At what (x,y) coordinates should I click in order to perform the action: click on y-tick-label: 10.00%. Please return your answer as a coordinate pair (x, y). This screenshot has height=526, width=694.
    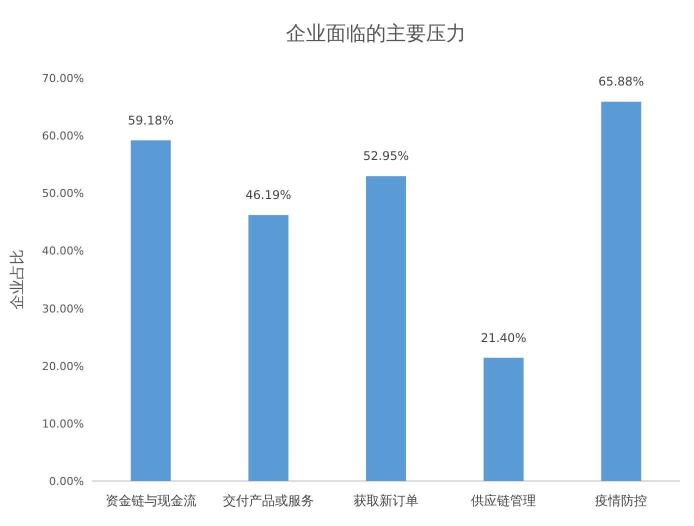
    Looking at the image, I should click on (63, 423).